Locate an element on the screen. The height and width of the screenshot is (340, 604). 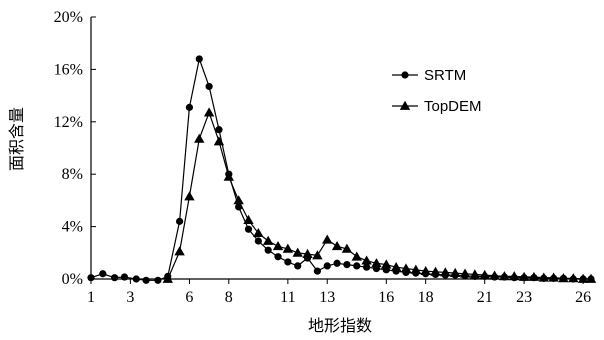
x-tick-label: 11 is located at coordinates (287, 297).